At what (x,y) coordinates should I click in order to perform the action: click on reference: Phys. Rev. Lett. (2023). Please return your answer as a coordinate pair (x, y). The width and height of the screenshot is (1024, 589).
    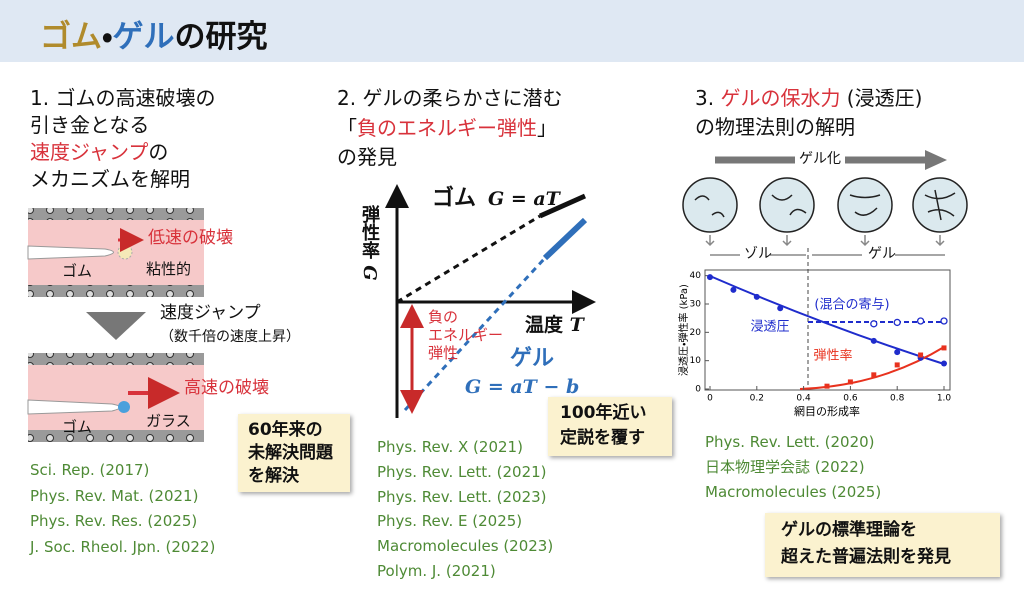
    Looking at the image, I should click on (462, 496).